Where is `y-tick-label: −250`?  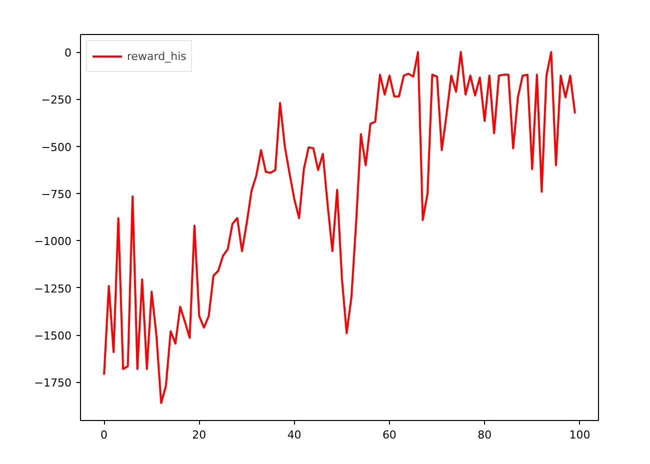
y-tick-label: −250 is located at coordinates (56, 100).